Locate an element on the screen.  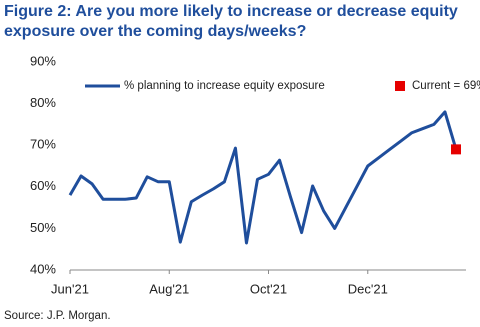
y-tick-label: 60% is located at coordinates (43, 185).